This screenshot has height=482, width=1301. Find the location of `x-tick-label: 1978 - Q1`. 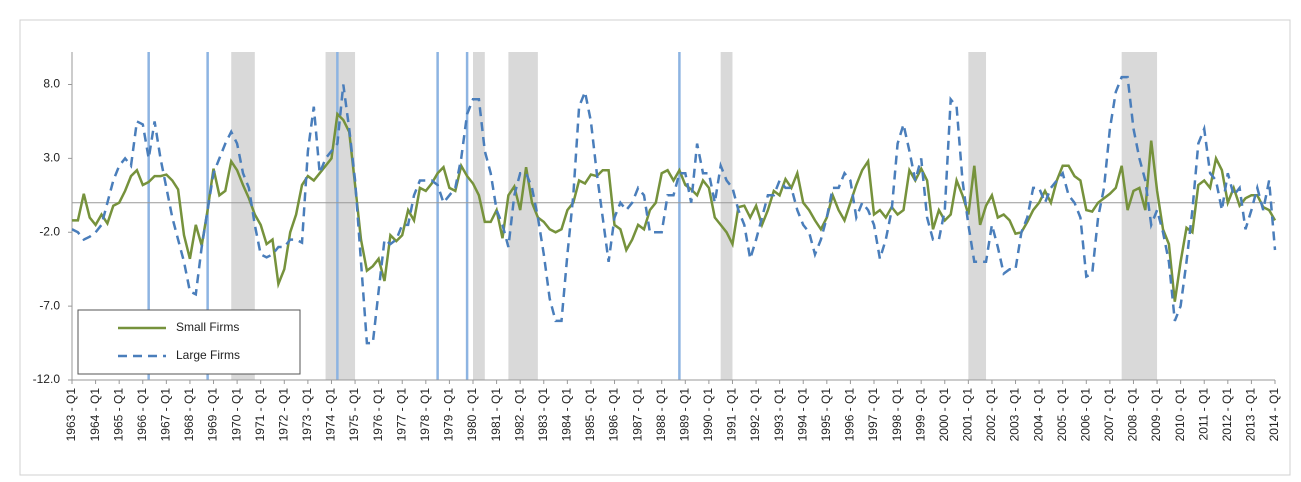

x-tick-label: 1978 - Q1 is located at coordinates (425, 415).